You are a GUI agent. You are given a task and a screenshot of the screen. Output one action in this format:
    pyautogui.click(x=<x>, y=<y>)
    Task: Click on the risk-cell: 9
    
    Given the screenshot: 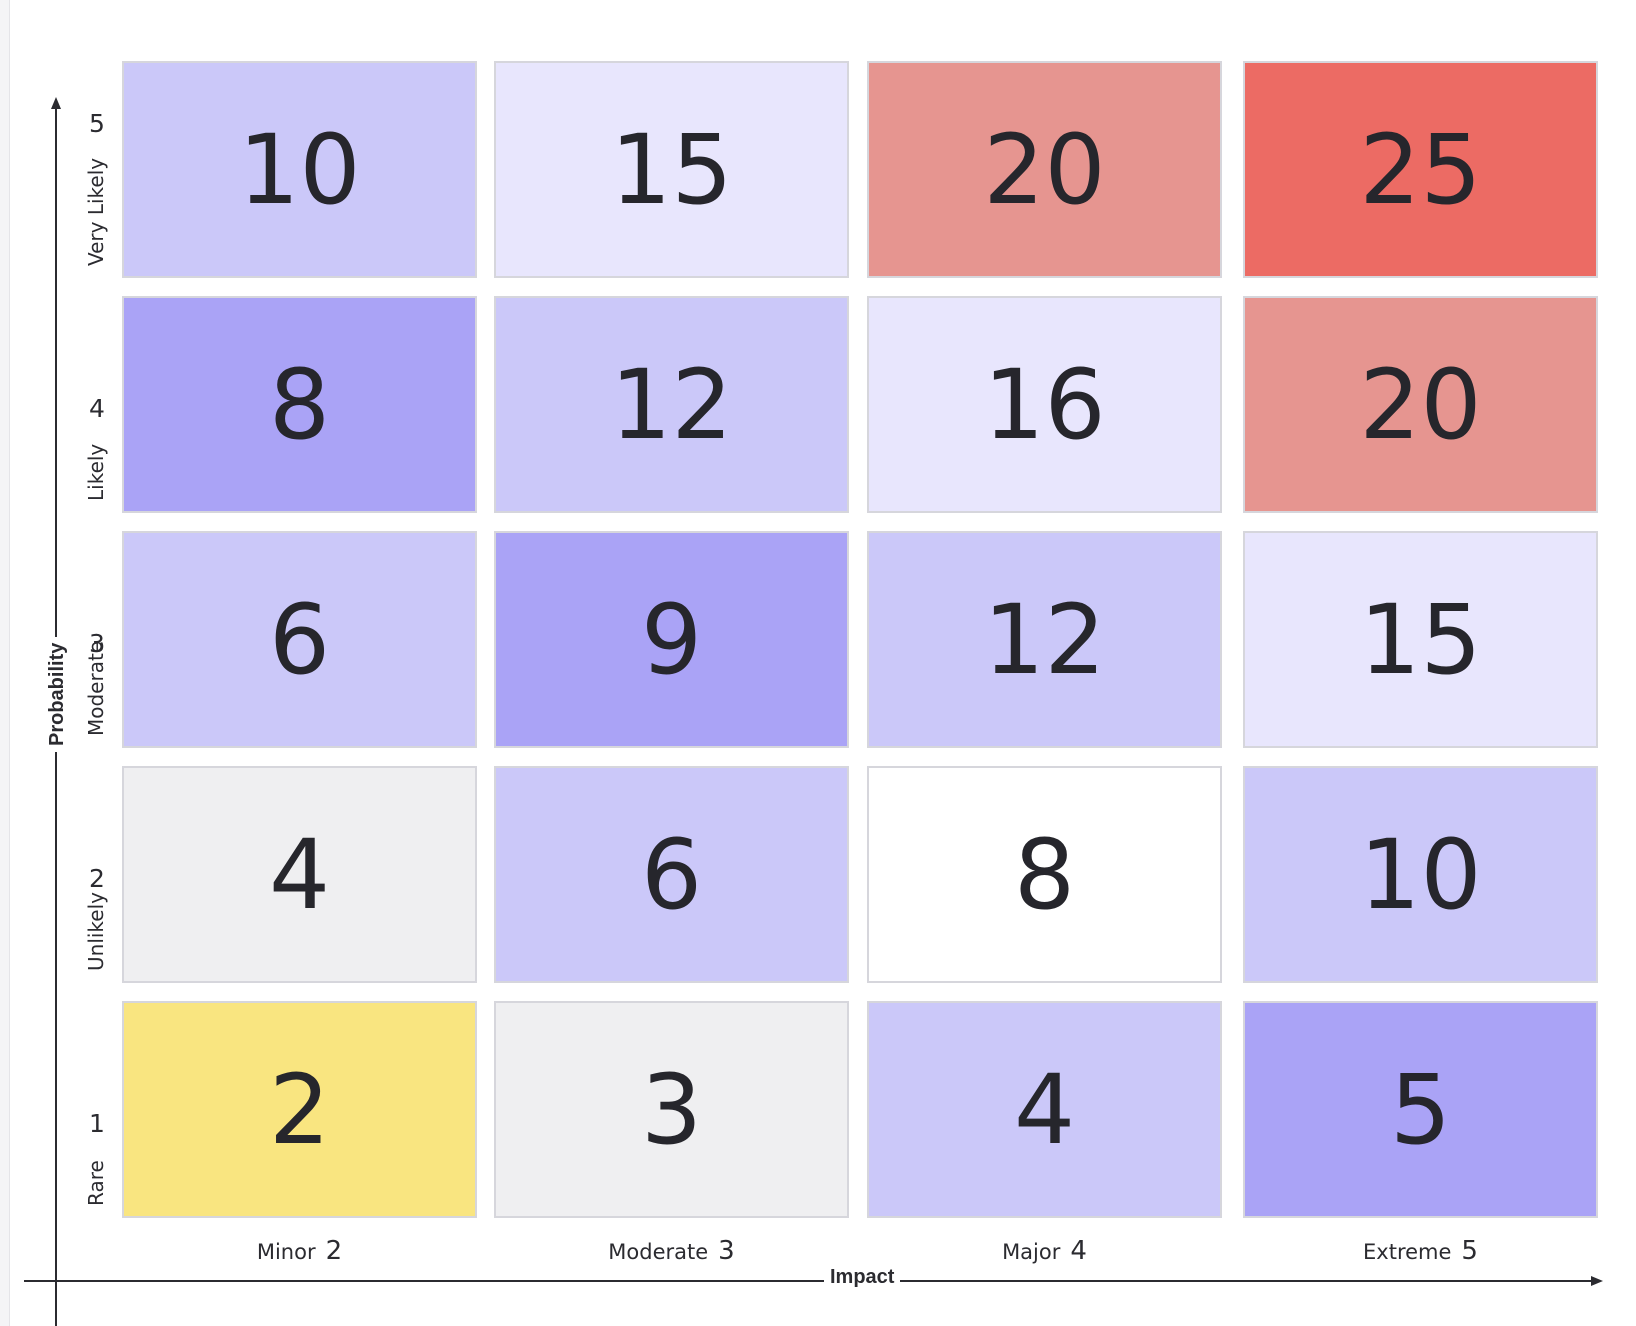 What is the action you would take?
    pyautogui.click(x=671, y=639)
    